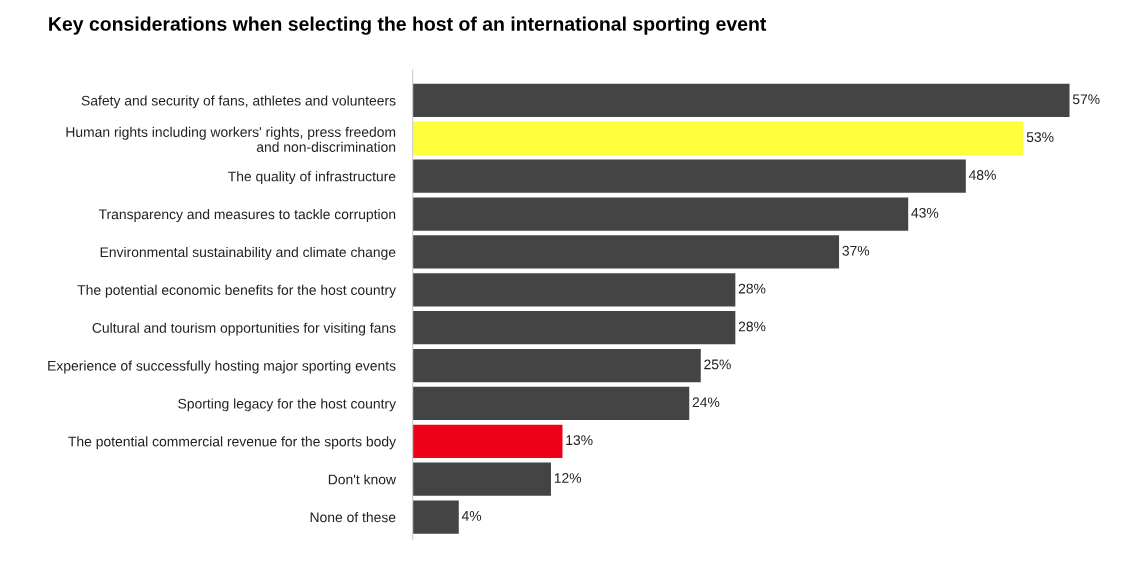 This screenshot has width=1140, height=570. Describe the element at coordinates (353, 517) in the screenshot. I see `y-tick-label: None of these` at that location.